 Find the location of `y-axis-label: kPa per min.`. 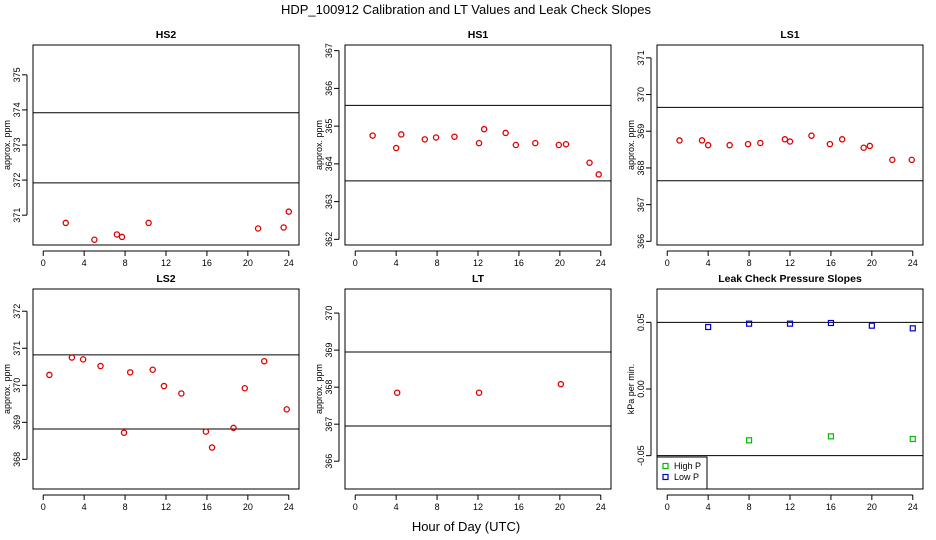

y-axis-label: kPa per min. is located at coordinates (631, 389).